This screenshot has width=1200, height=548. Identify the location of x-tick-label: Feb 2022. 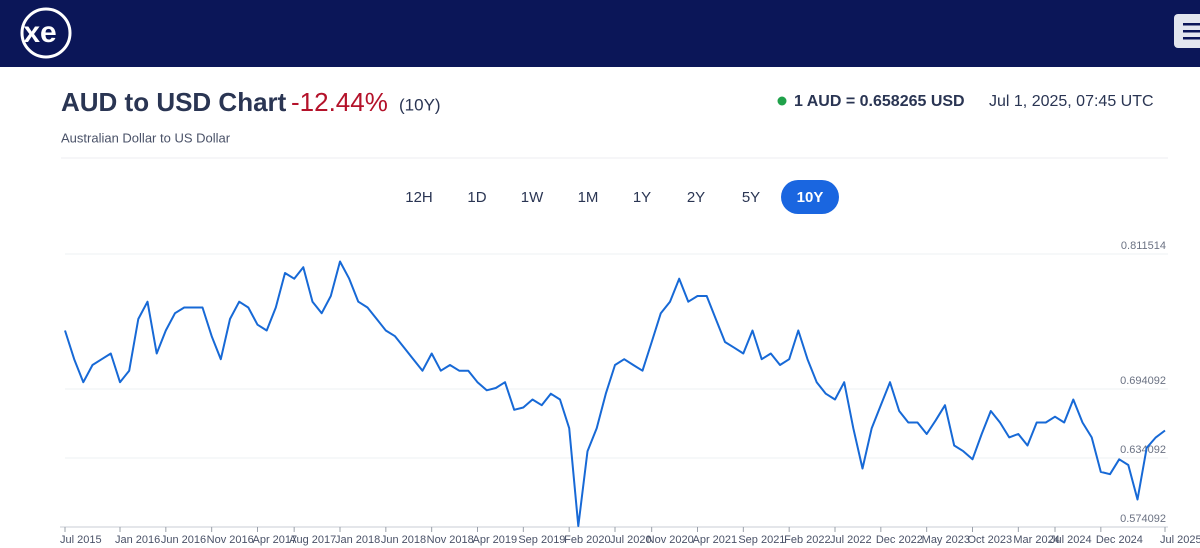
(807, 540).